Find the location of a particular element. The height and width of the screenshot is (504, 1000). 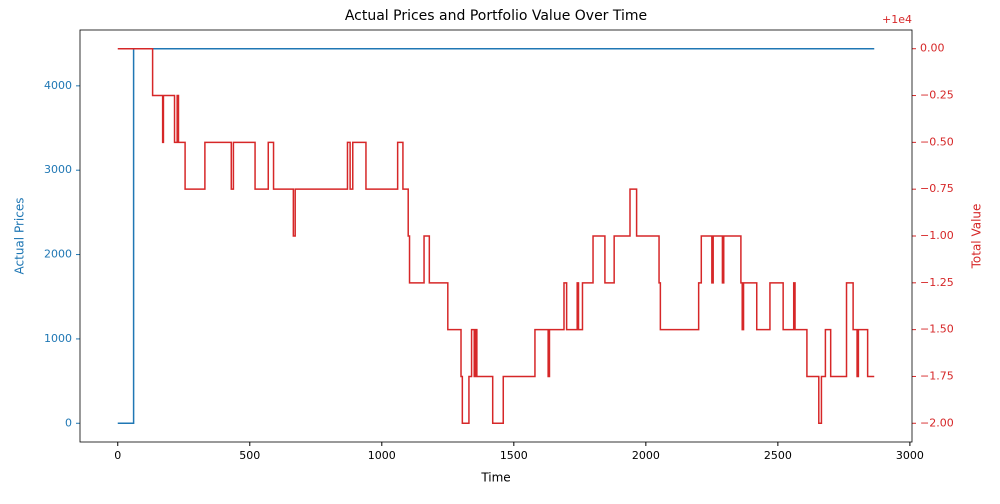

x-tick-label: 2500 is located at coordinates (778, 455).